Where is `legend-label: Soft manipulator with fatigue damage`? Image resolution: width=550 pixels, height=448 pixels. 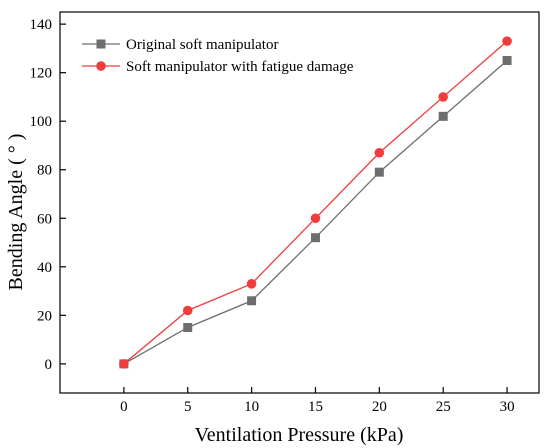
legend-label: Soft manipulator with fatigue damage is located at coordinates (240, 67).